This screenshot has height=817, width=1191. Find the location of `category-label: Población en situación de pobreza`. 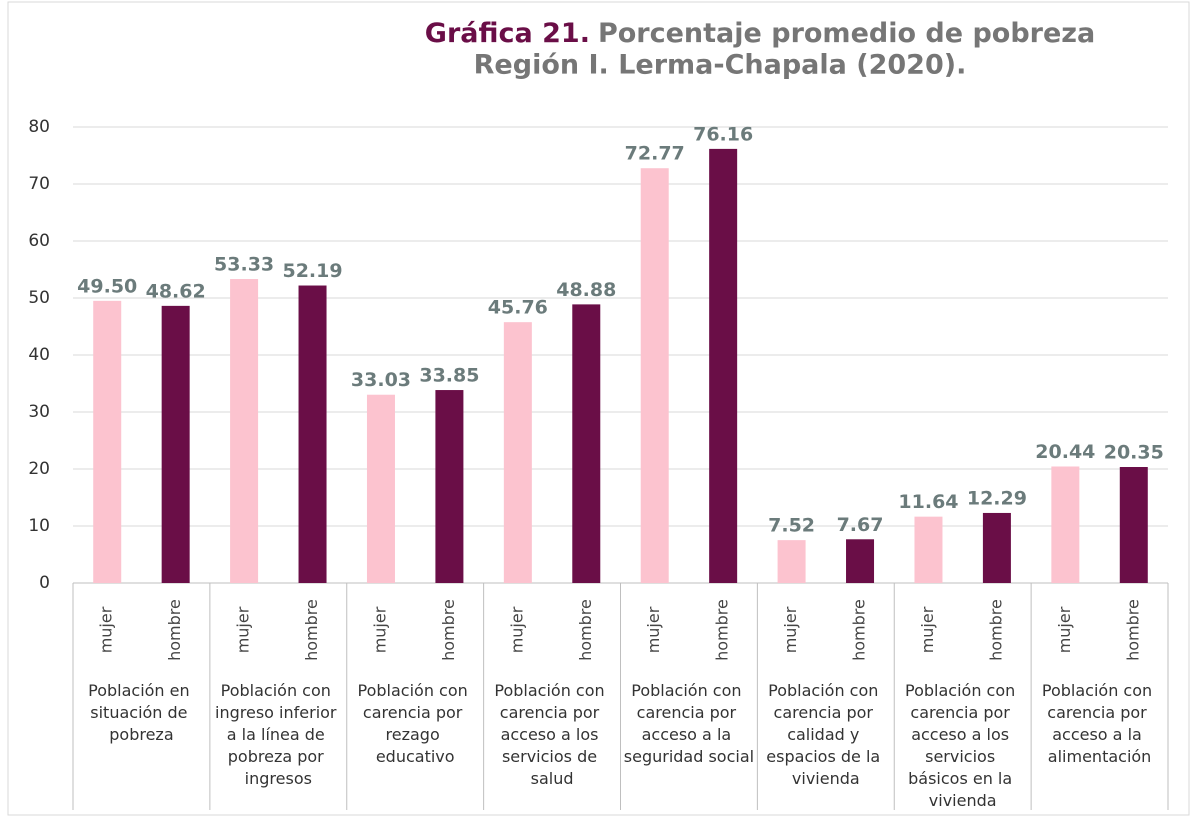

category-label: Población en situación de pobreza is located at coordinates (141, 712).